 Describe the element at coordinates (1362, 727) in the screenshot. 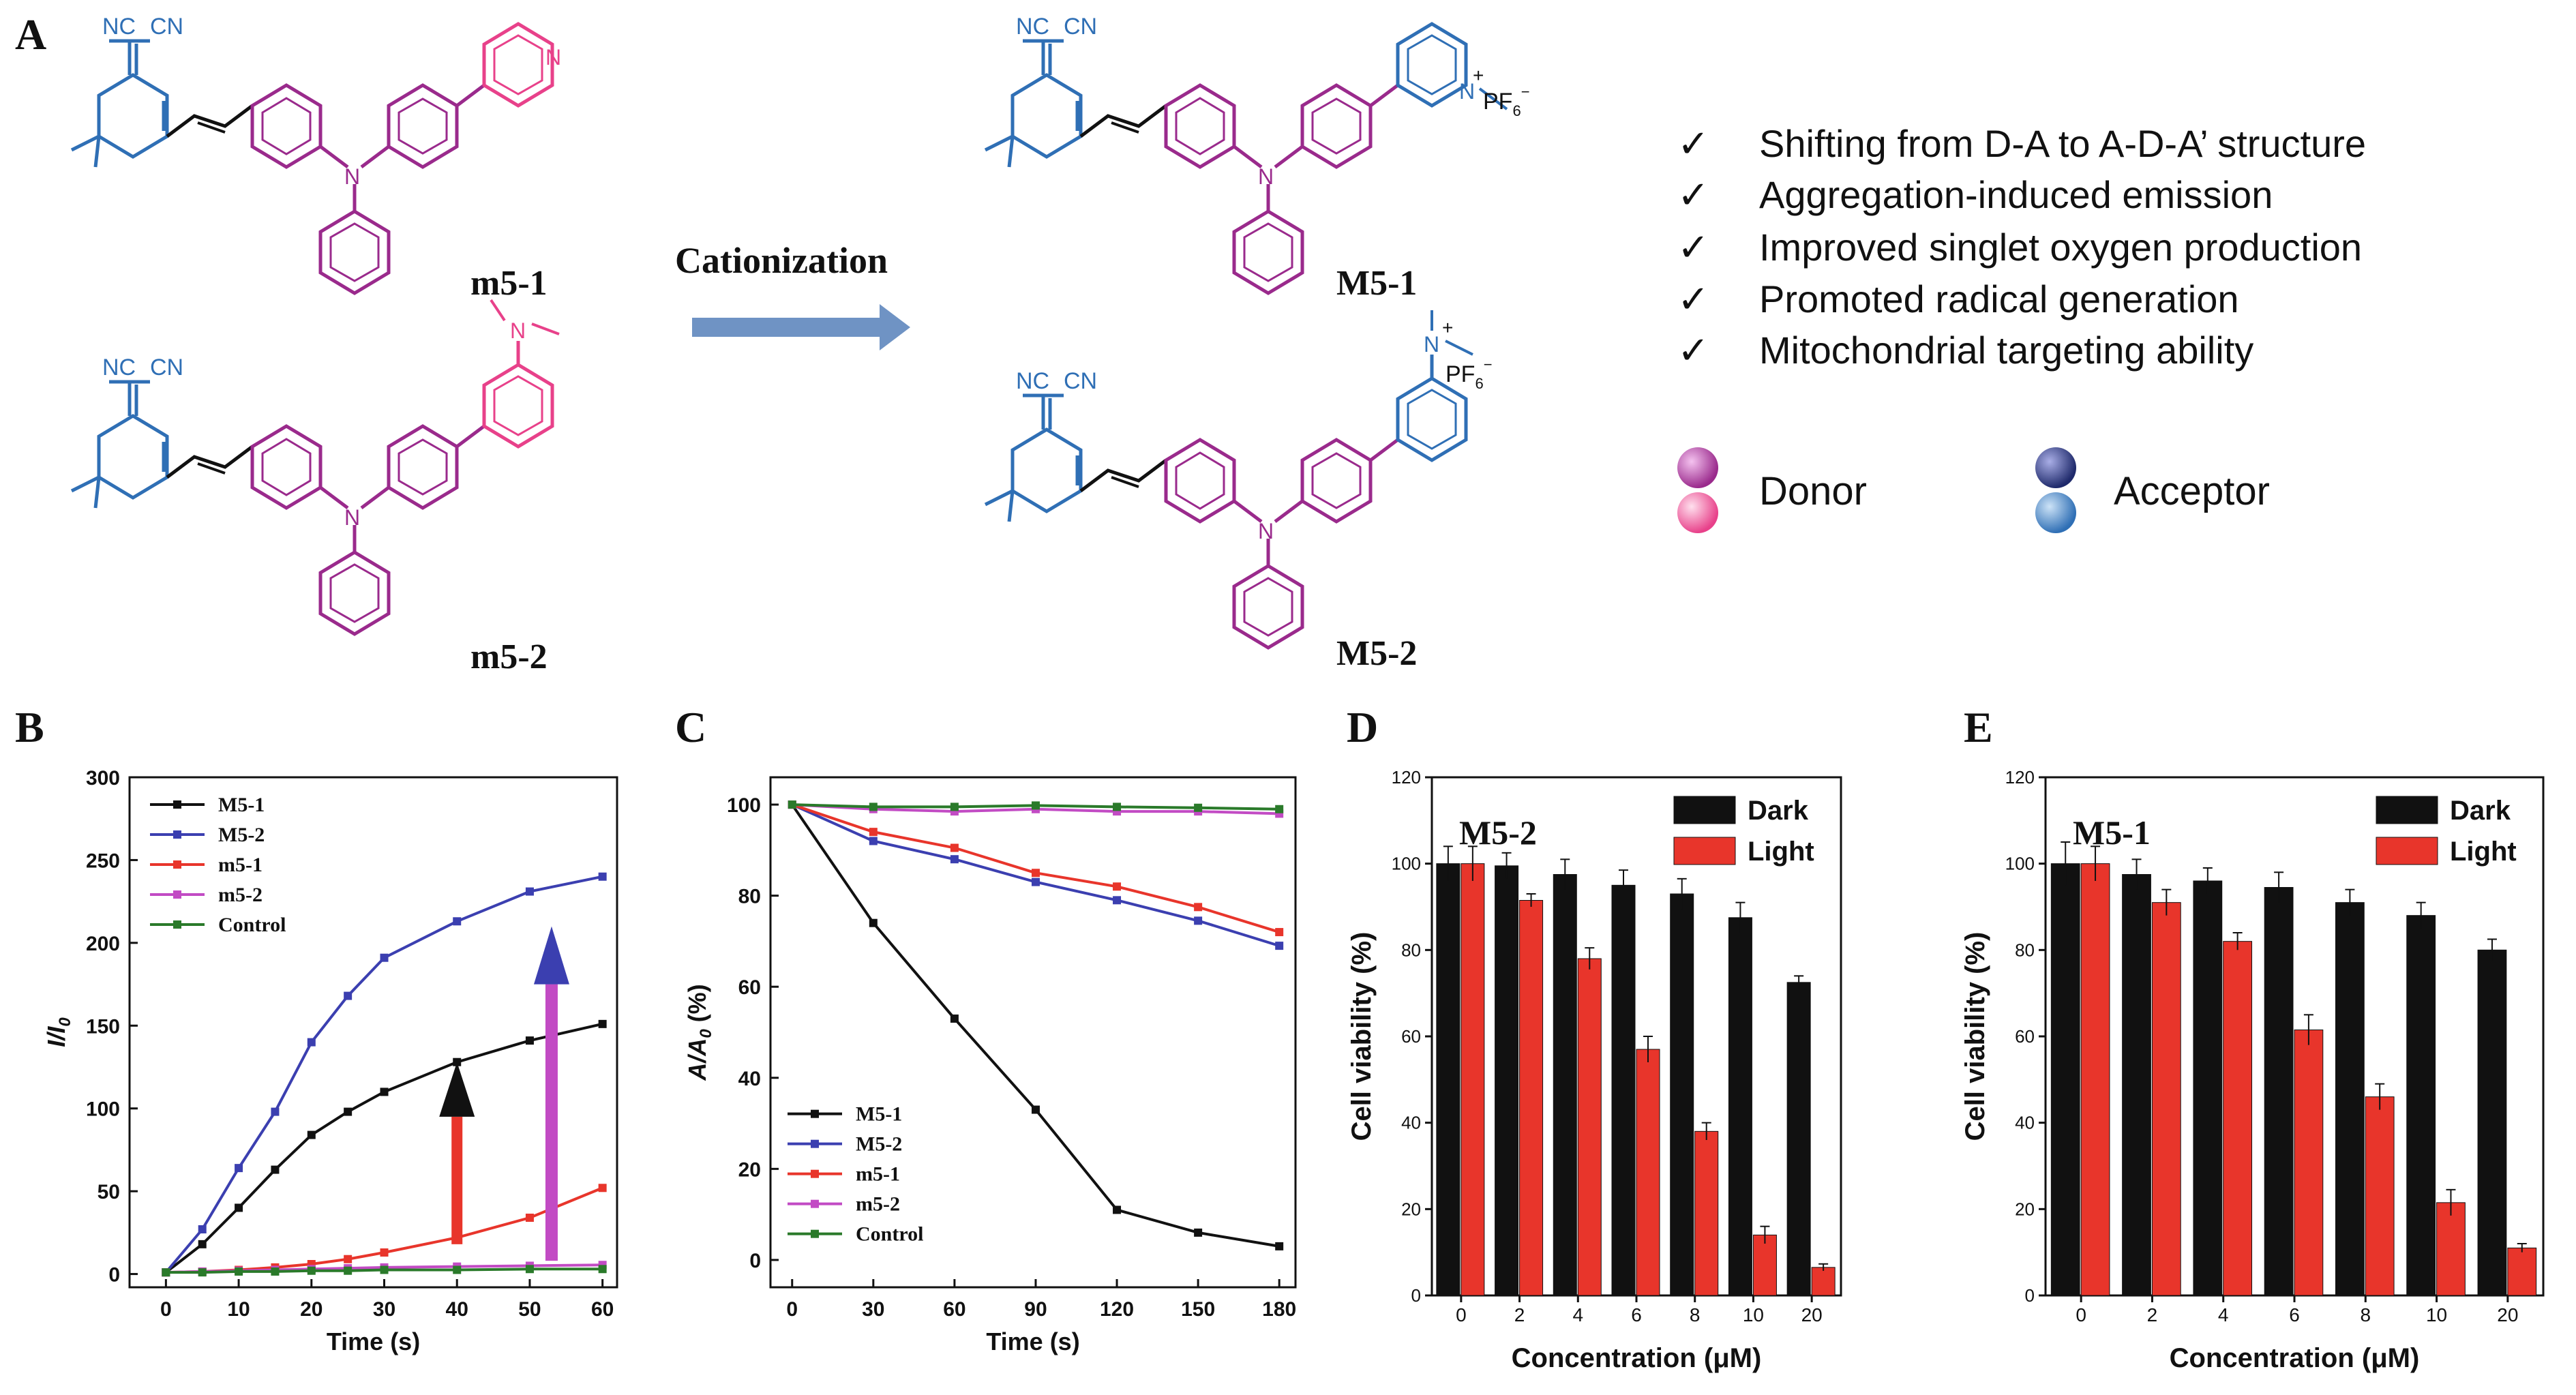

I see `panel-label-d: D` at that location.